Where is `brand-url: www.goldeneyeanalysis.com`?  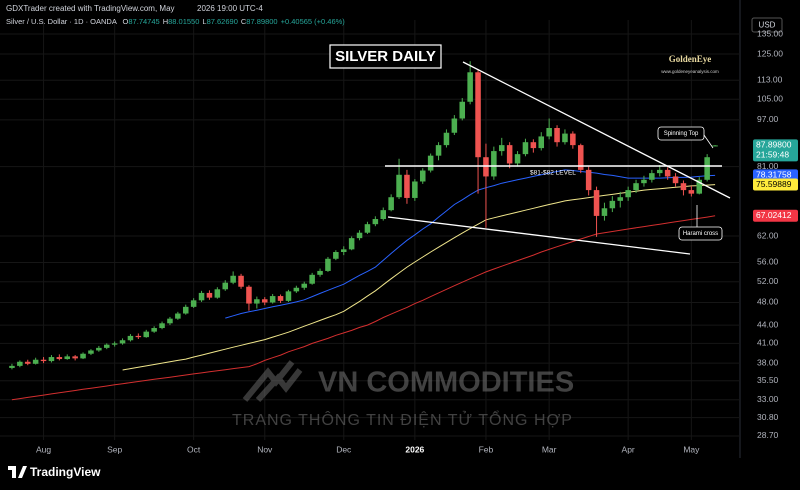
brand-url: www.goldeneyeanalysis.com is located at coordinates (690, 71).